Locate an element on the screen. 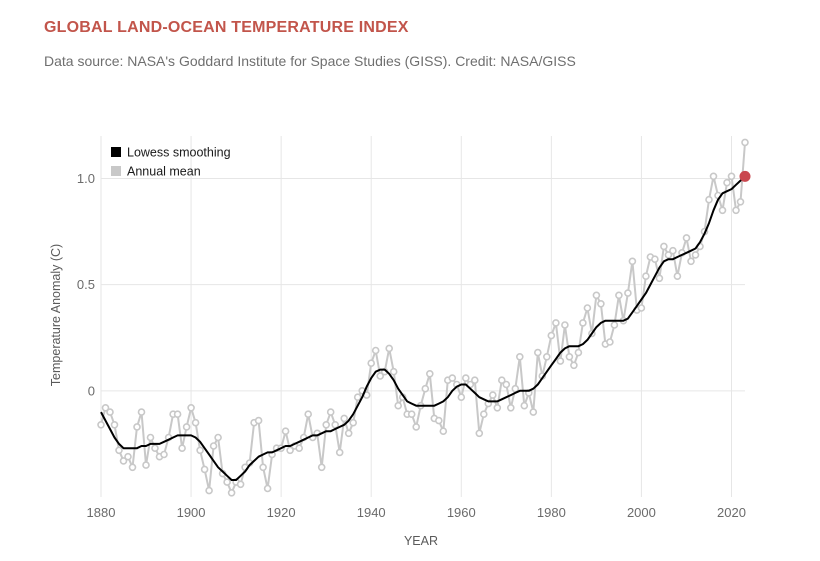 The height and width of the screenshot is (561, 820). y-tick-label: 0.5 is located at coordinates (86, 284).